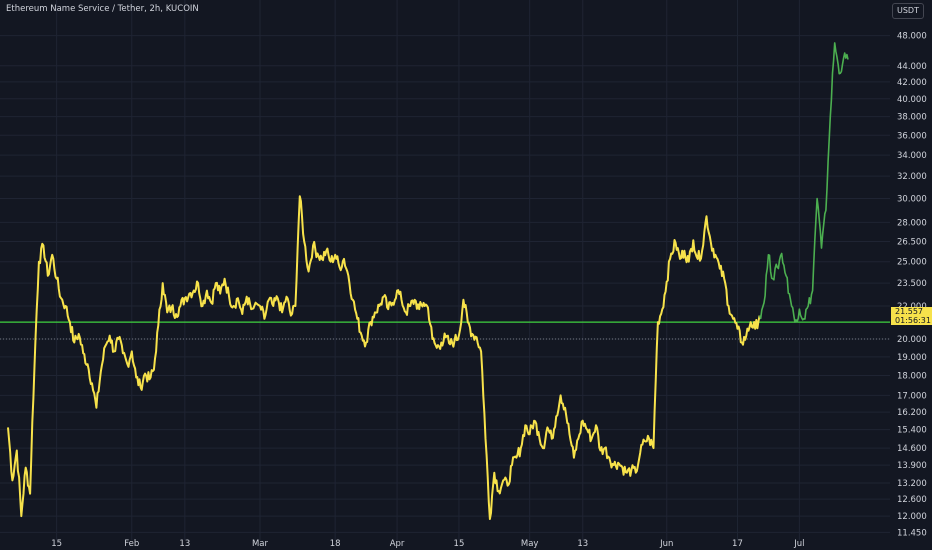 This screenshot has width=932, height=550. Describe the element at coordinates (912, 118) in the screenshot. I see `y-tick-label: 38.000` at that location.